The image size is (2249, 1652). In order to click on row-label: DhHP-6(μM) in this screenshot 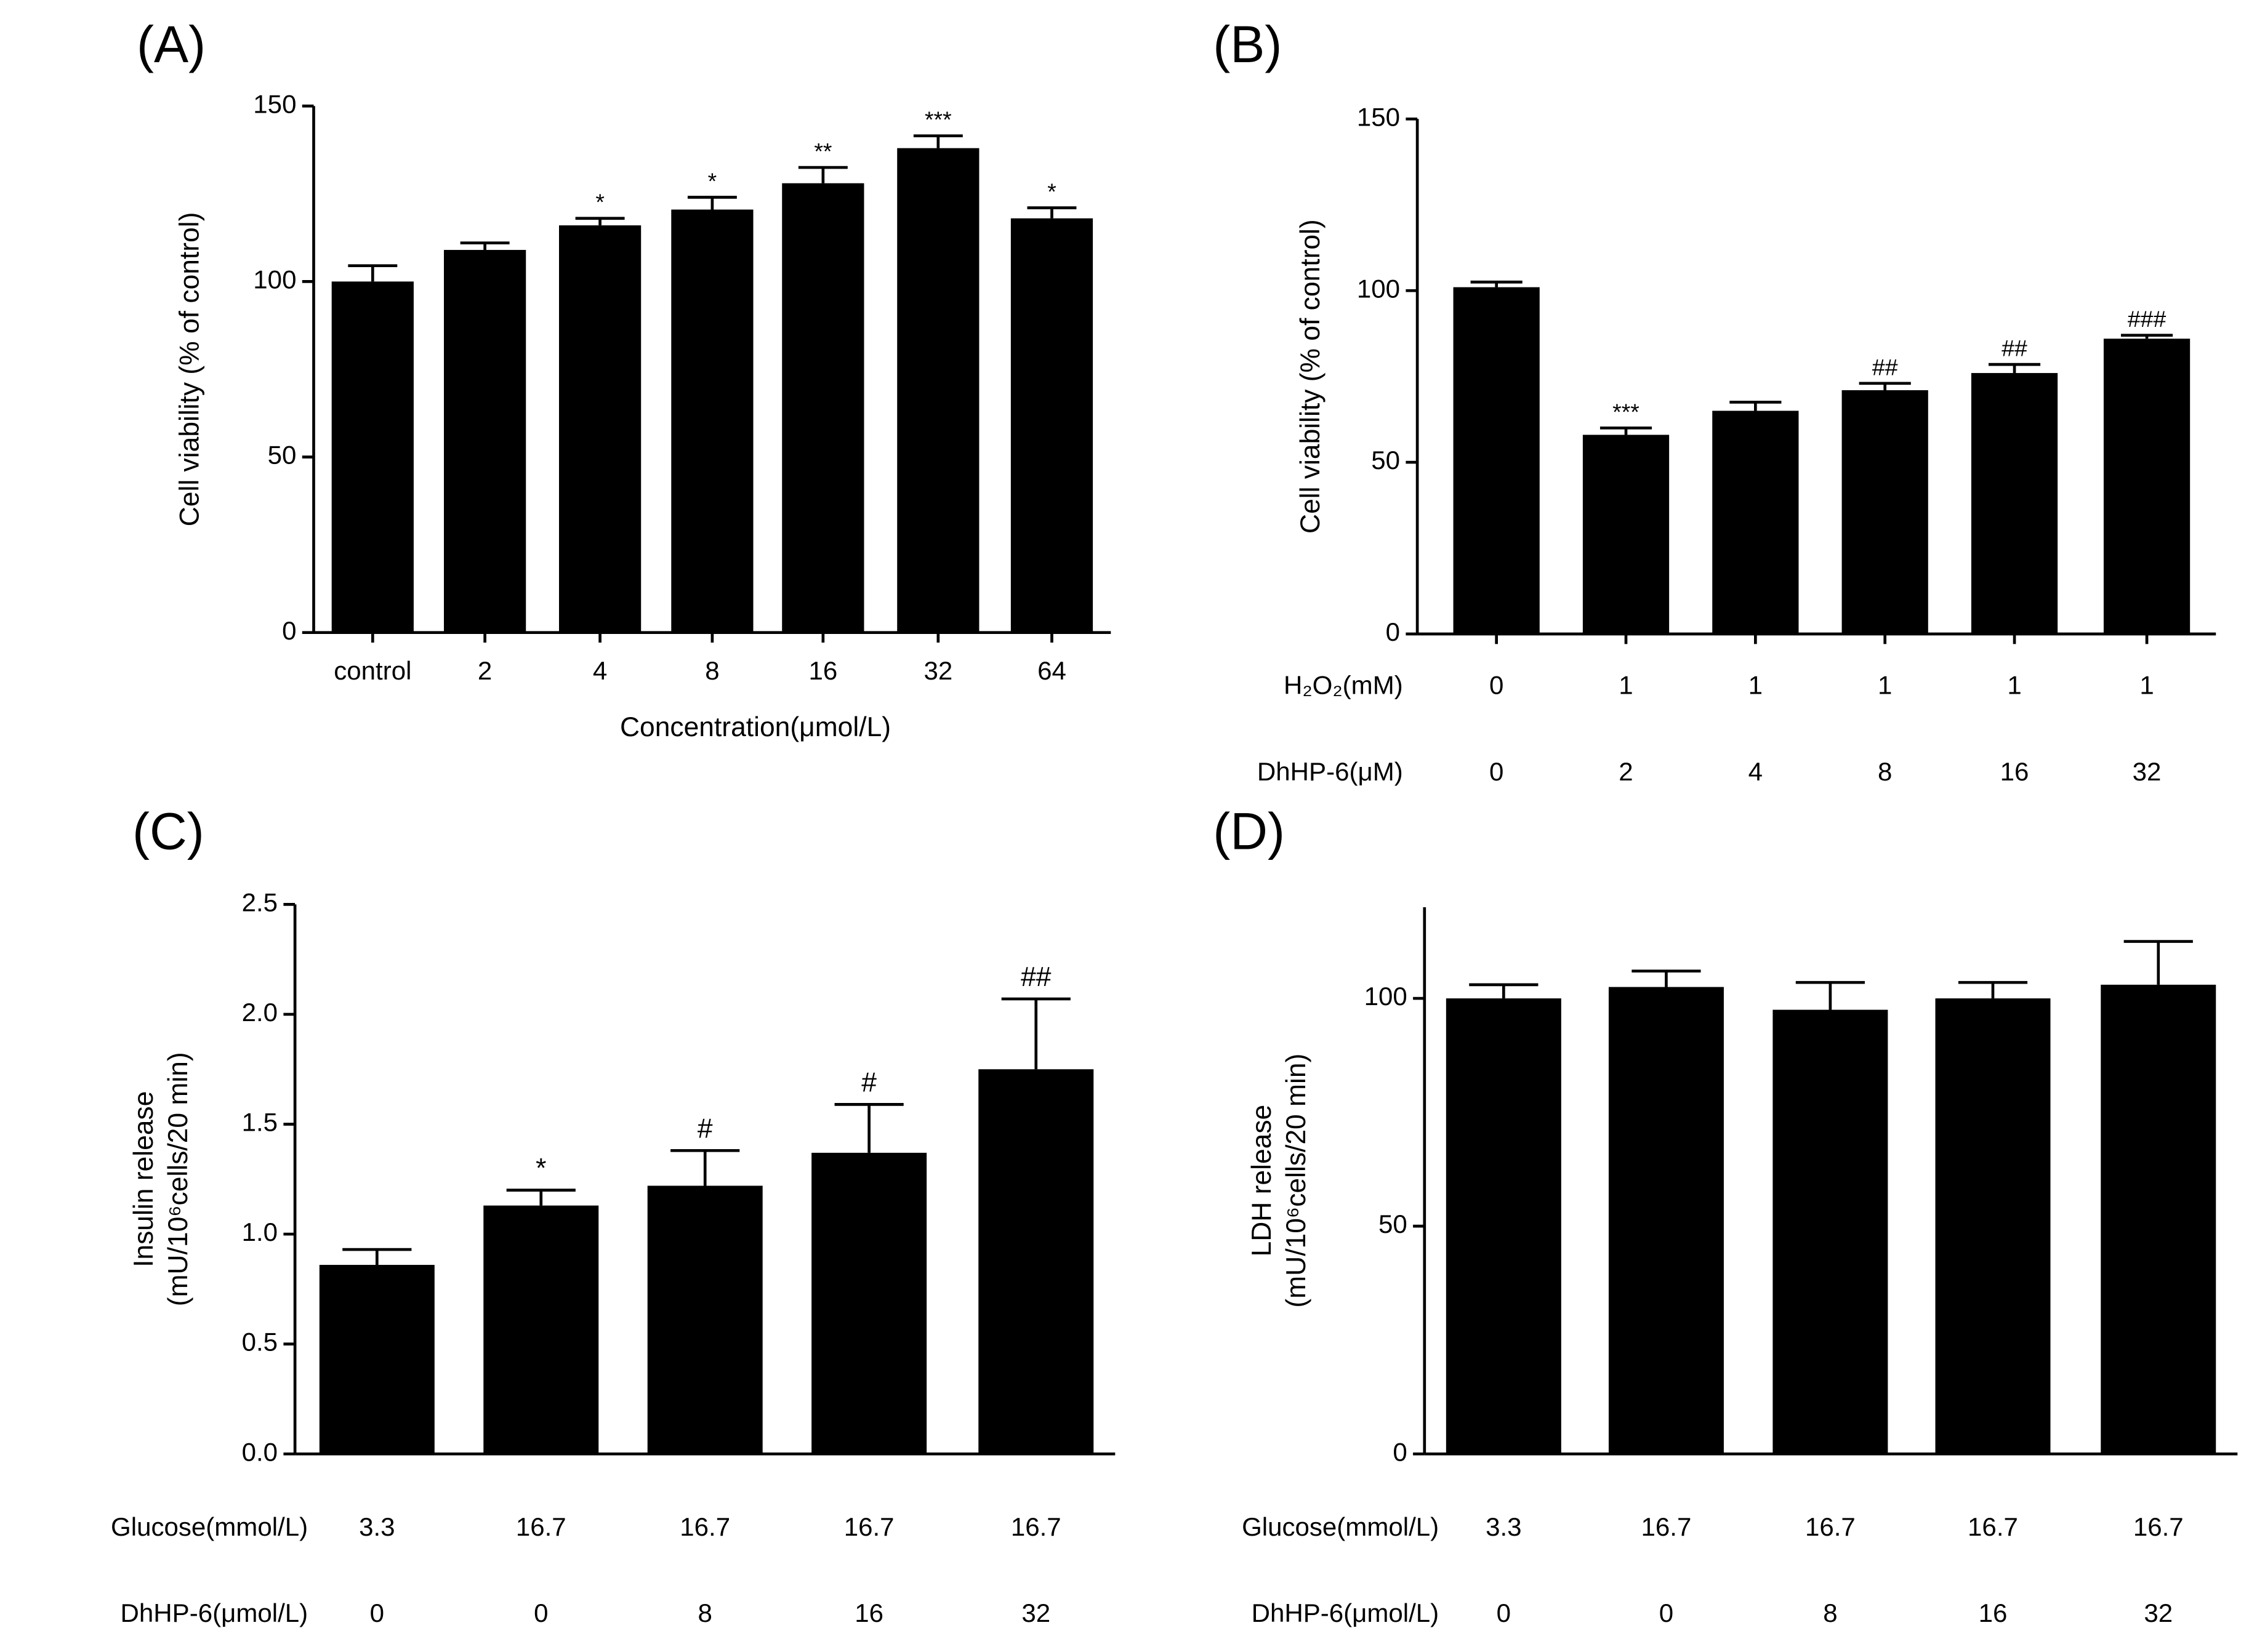, I will do `click(1330, 771)`.